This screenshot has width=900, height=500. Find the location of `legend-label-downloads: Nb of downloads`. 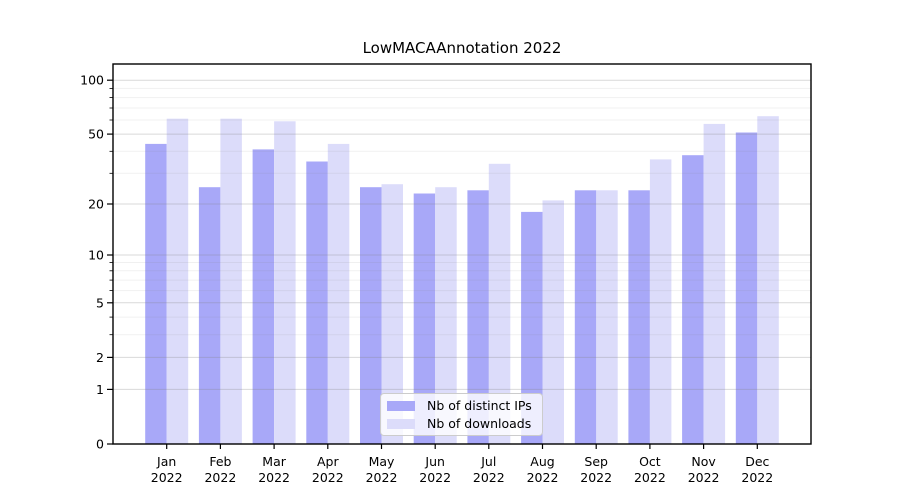

legend-label-downloads: Nb of downloads is located at coordinates (479, 423).